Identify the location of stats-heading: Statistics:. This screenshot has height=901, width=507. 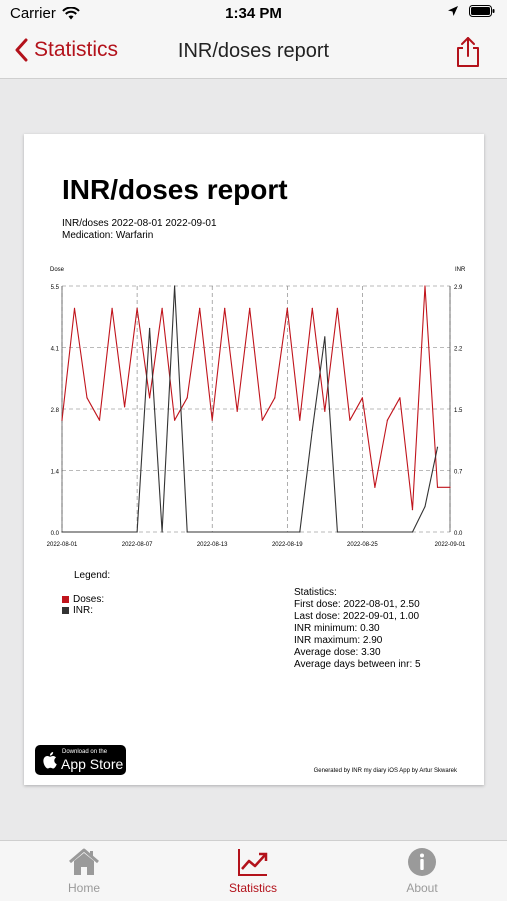
(315, 592).